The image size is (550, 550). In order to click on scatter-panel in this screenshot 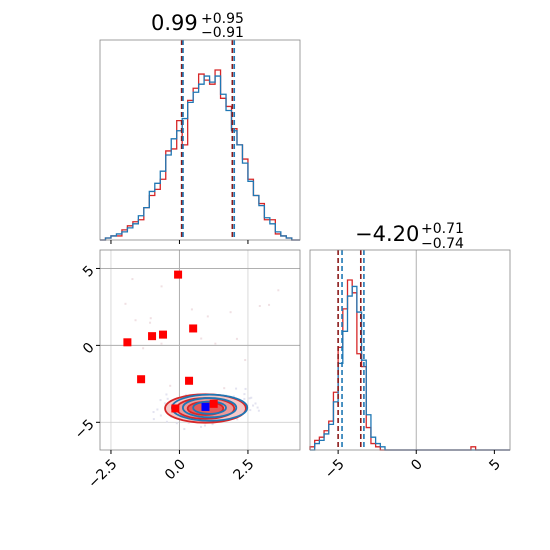, I will do `click(200, 350)`.